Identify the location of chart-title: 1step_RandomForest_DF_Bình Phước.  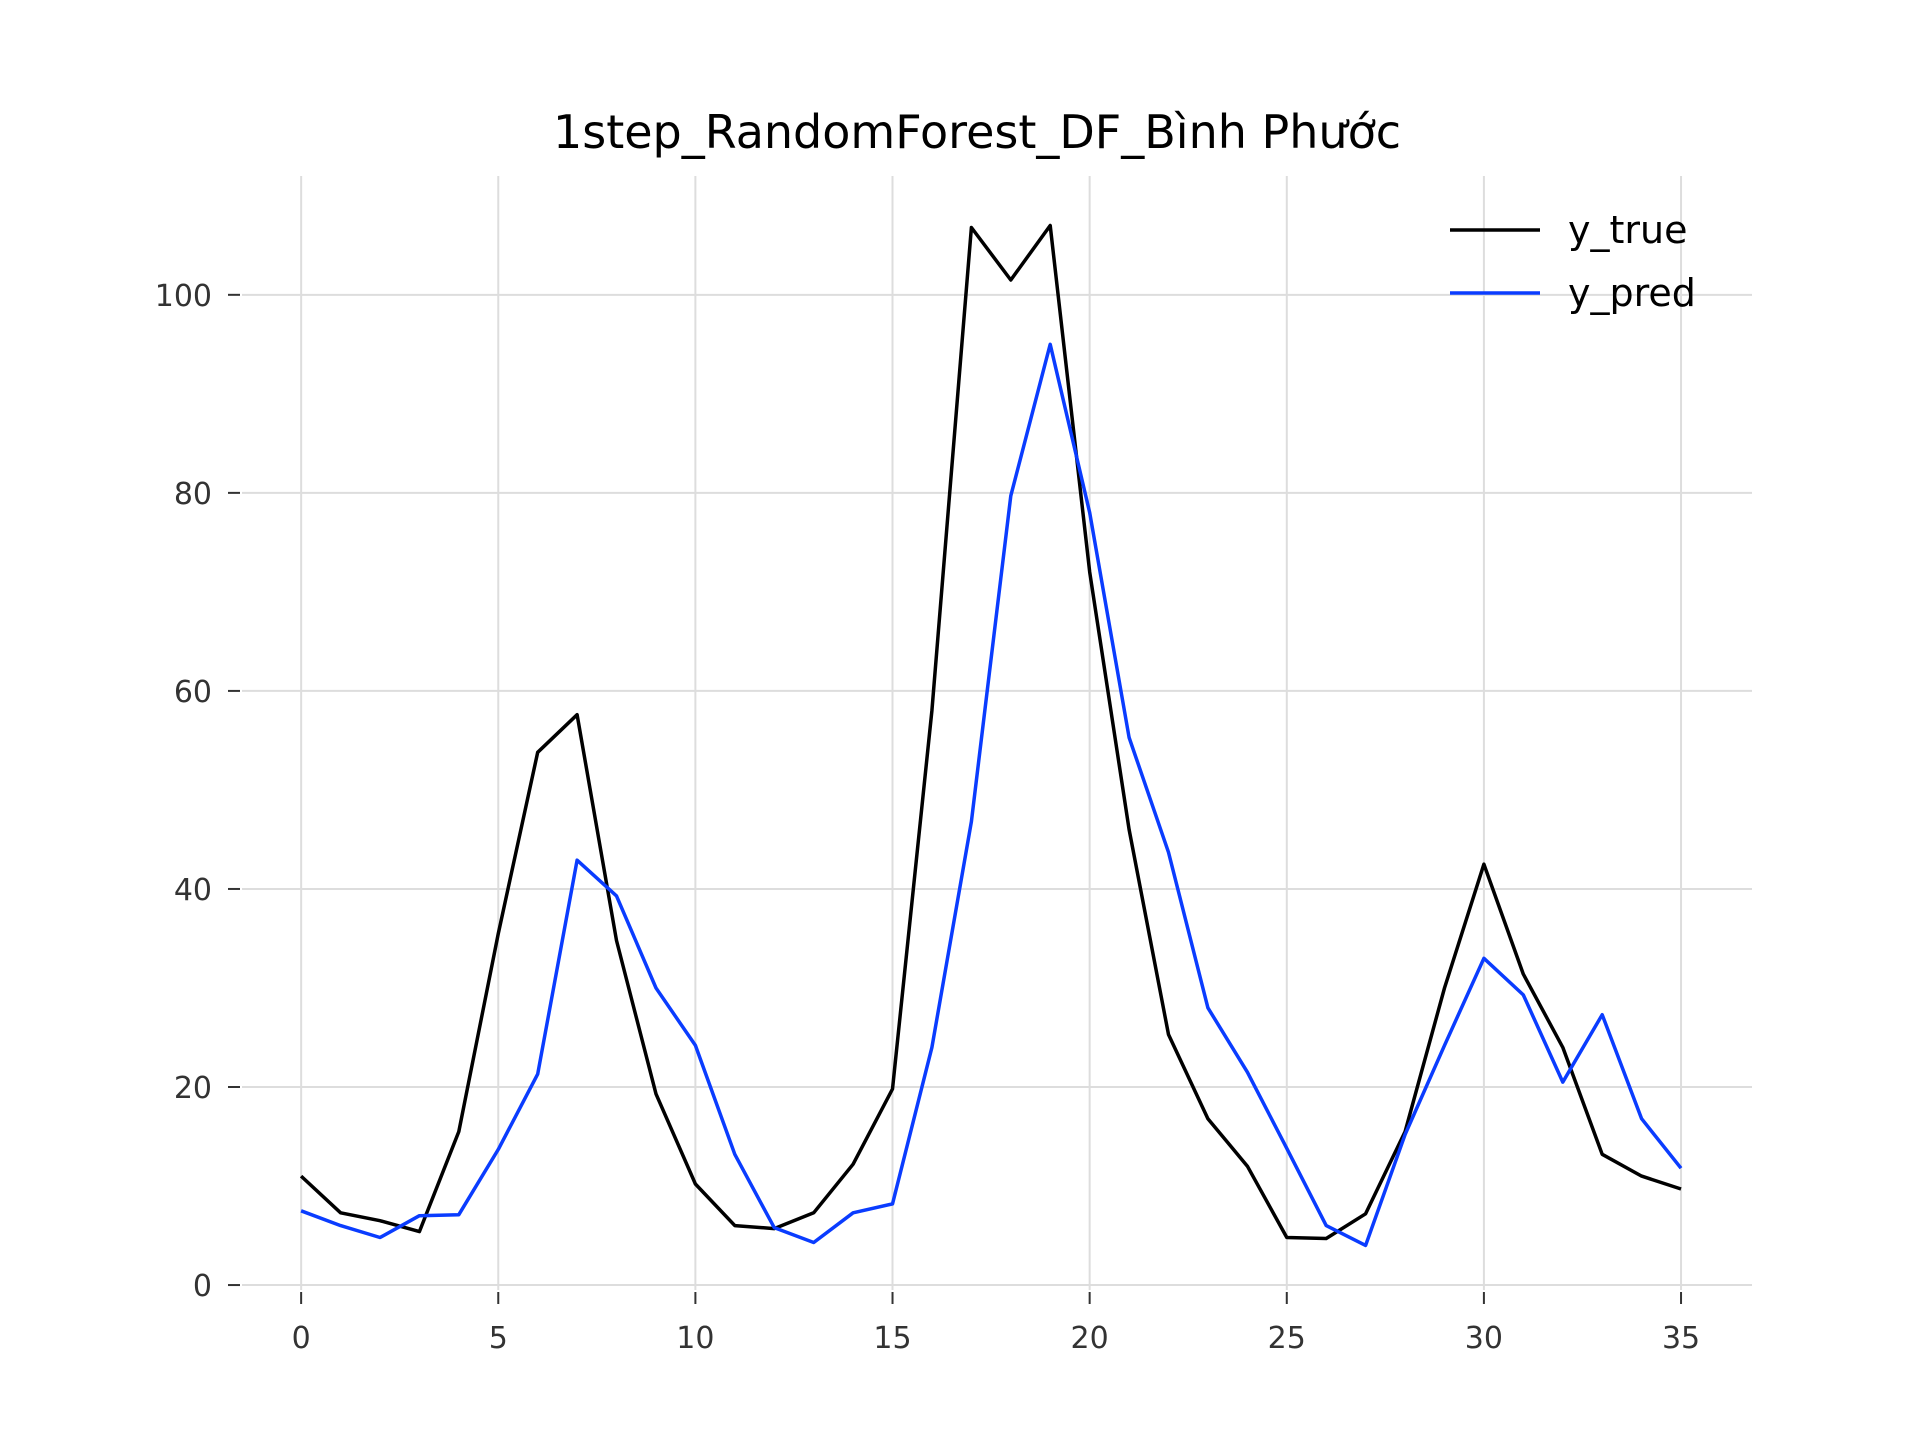
(977, 132).